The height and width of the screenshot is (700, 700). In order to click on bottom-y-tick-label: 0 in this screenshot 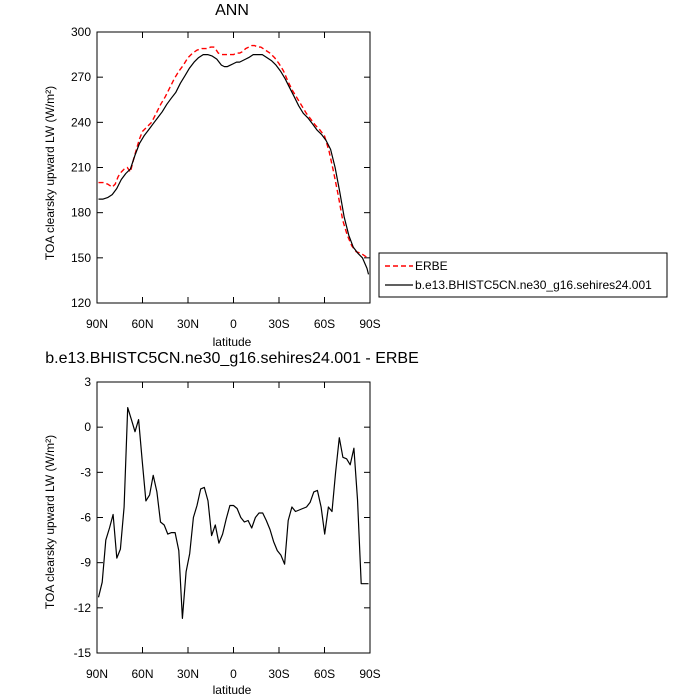, I will do `click(87, 427)`.